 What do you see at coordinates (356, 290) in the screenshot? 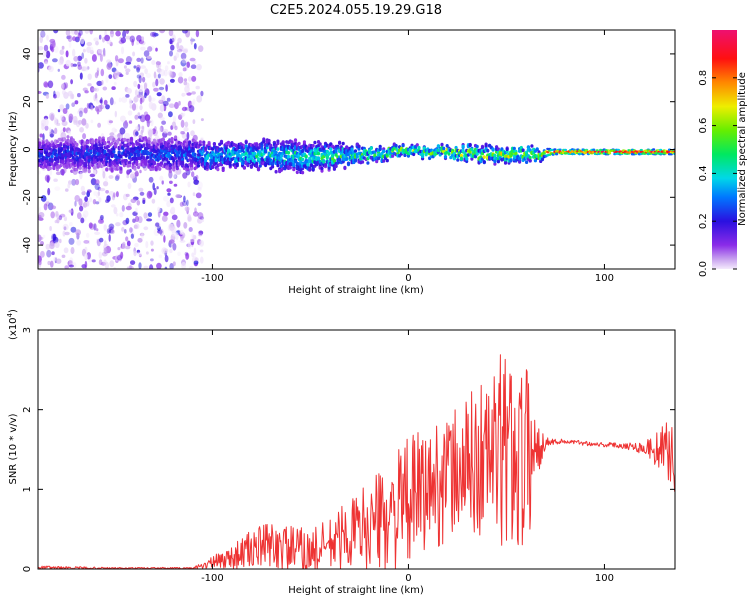
I see `spectrogram-x-axis-label: Height of straight line (km)` at bounding box center [356, 290].